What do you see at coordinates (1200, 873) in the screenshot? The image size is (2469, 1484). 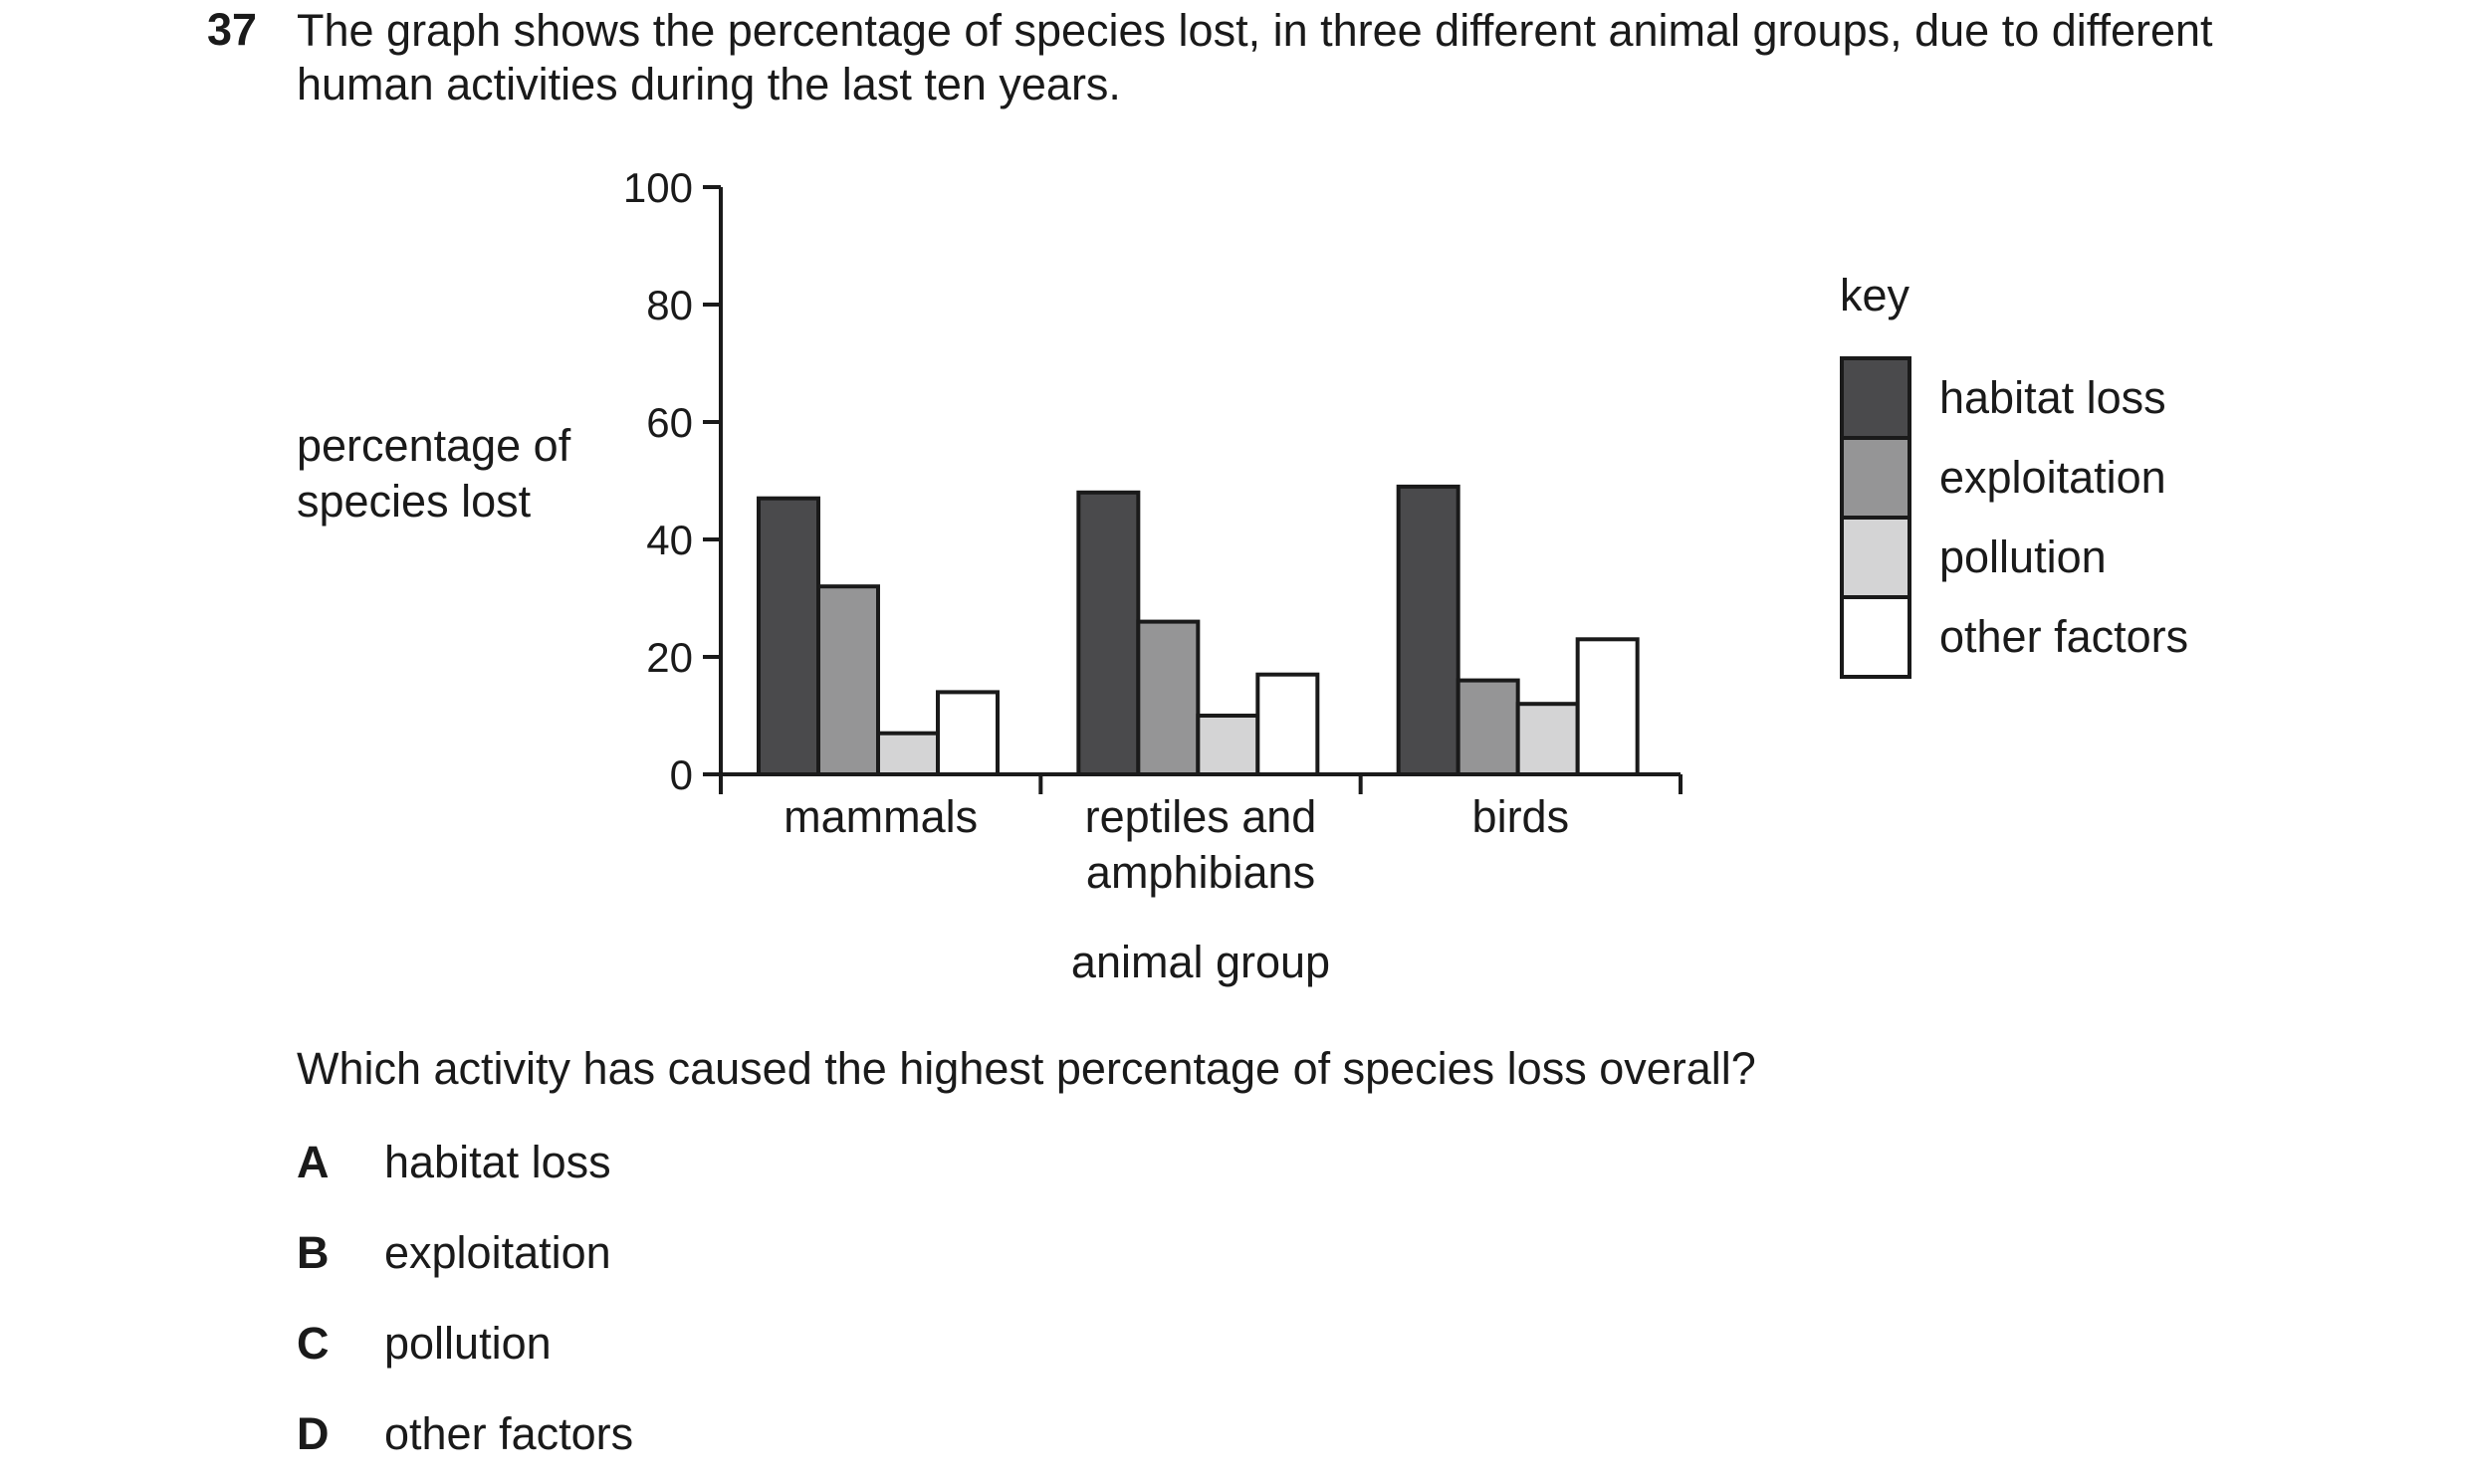 I see `x-tick-label: amphibians` at bounding box center [1200, 873].